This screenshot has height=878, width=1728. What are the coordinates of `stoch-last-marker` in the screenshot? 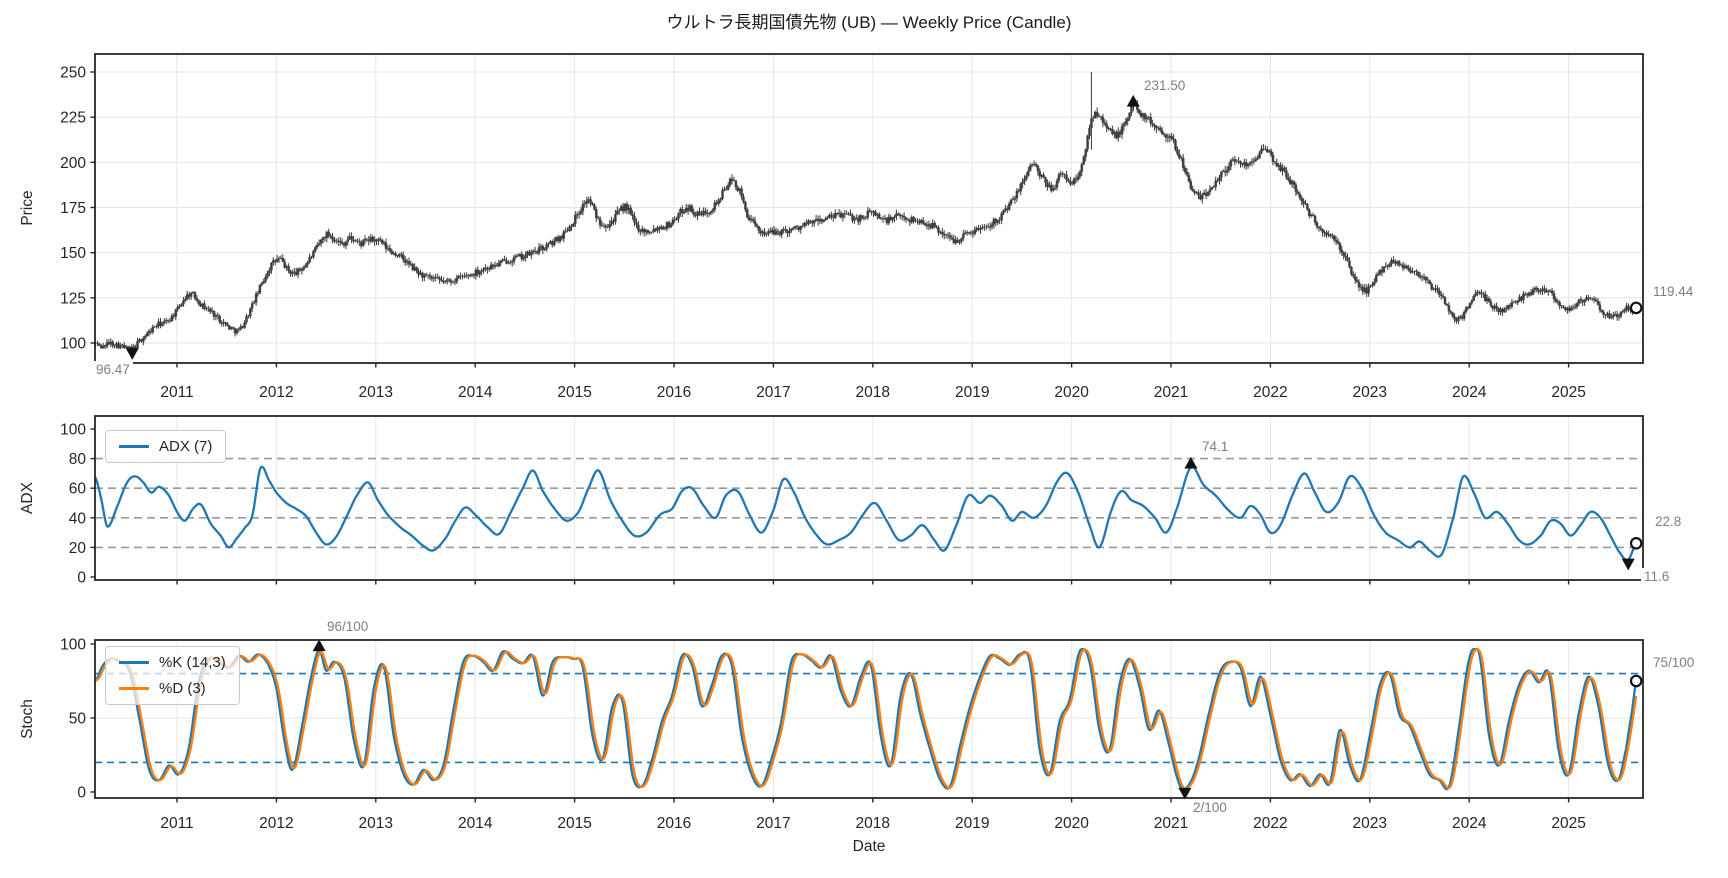 It's located at (1636, 681).